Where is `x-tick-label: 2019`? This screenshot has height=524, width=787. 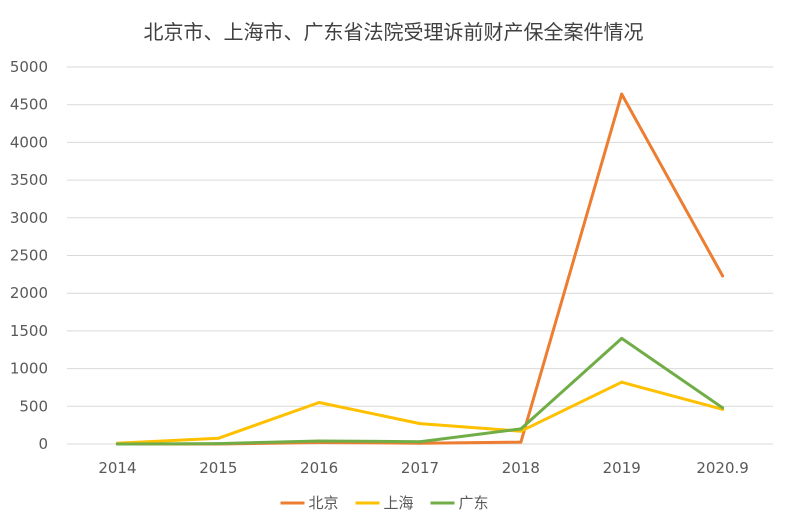 x-tick-label: 2019 is located at coordinates (622, 468).